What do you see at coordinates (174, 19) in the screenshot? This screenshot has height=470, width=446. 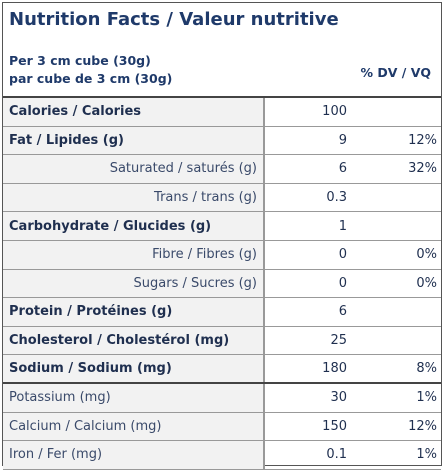 I see `title: Nutrition Facts / Valeur nutritive` at bounding box center [174, 19].